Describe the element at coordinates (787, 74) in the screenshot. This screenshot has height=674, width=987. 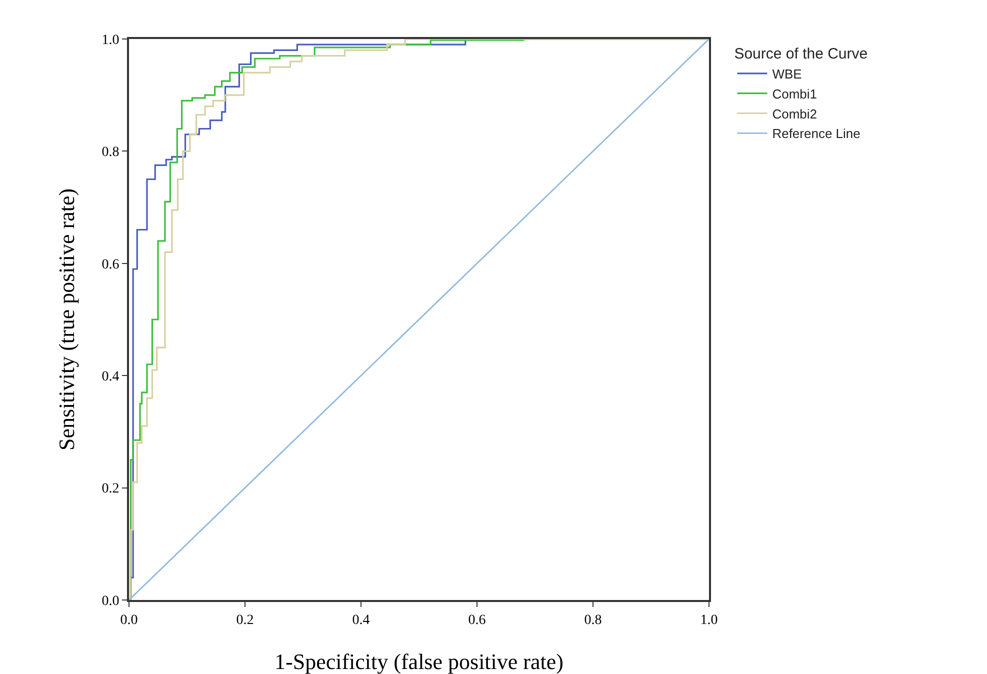
I see `legend-label: WBE` at that location.